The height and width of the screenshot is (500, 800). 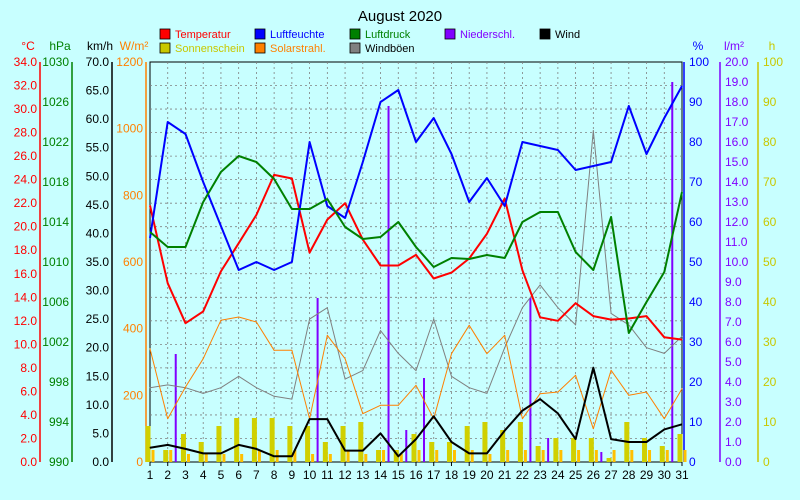 What do you see at coordinates (733, 402) in the screenshot?
I see `rain-tick-label: 3.0` at bounding box center [733, 402].